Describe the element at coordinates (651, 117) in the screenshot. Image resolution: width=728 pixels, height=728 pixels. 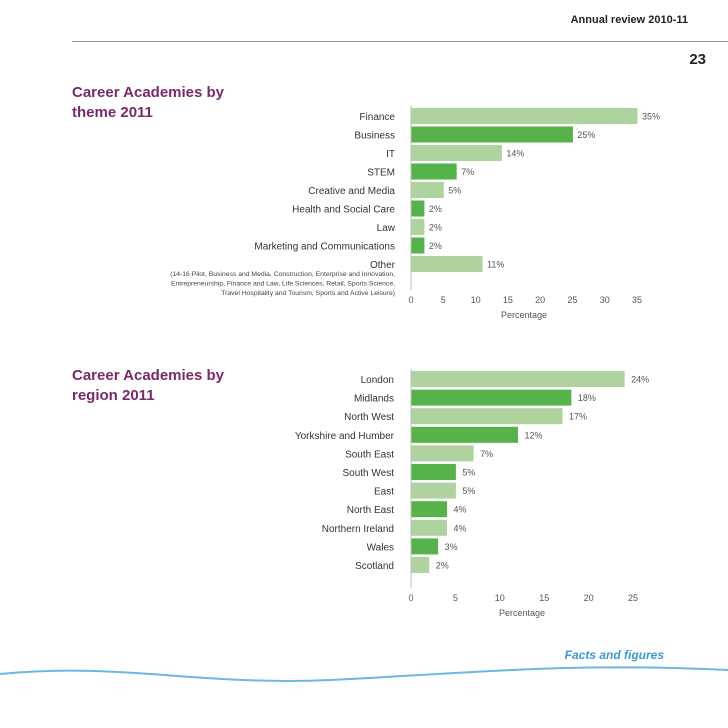
I see `value-label-finance: 35%` at that location.